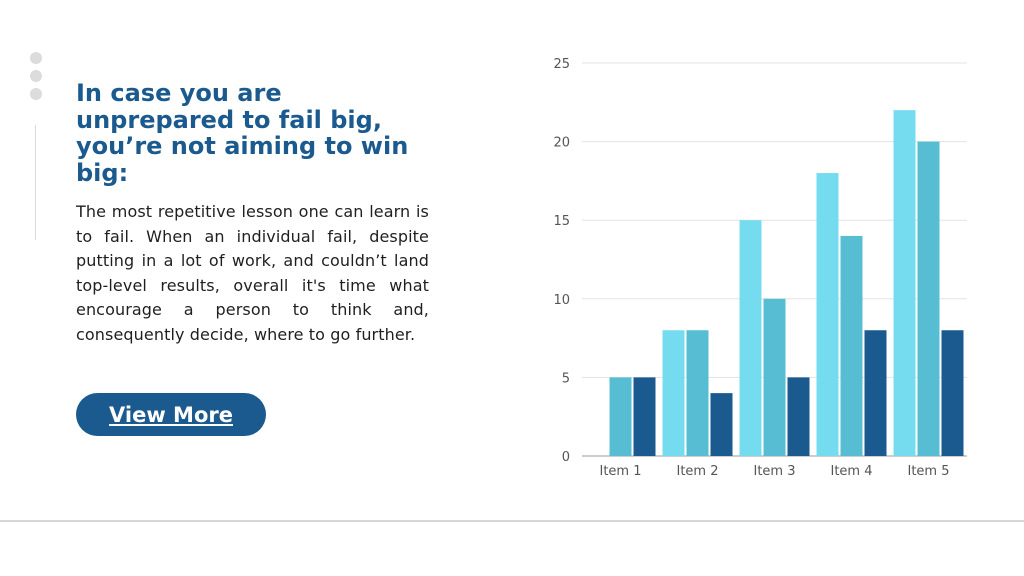 The height and width of the screenshot is (576, 1024). Describe the element at coordinates (929, 471) in the screenshot. I see `x-tick-label: Item 5` at that location.